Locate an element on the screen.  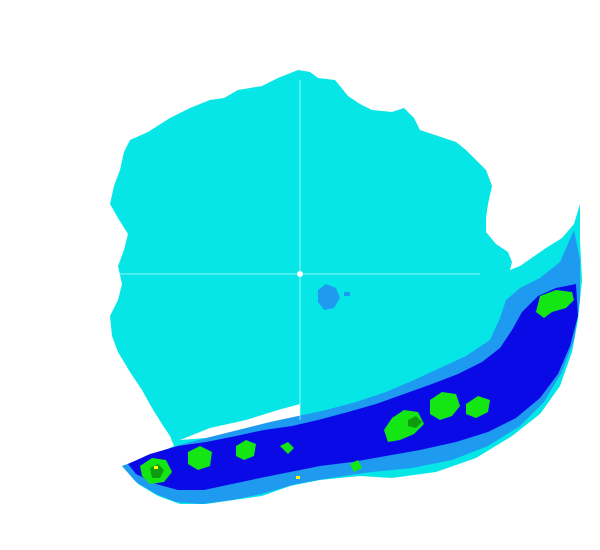
scattered-echo-small is located at coordinates (347, 294).